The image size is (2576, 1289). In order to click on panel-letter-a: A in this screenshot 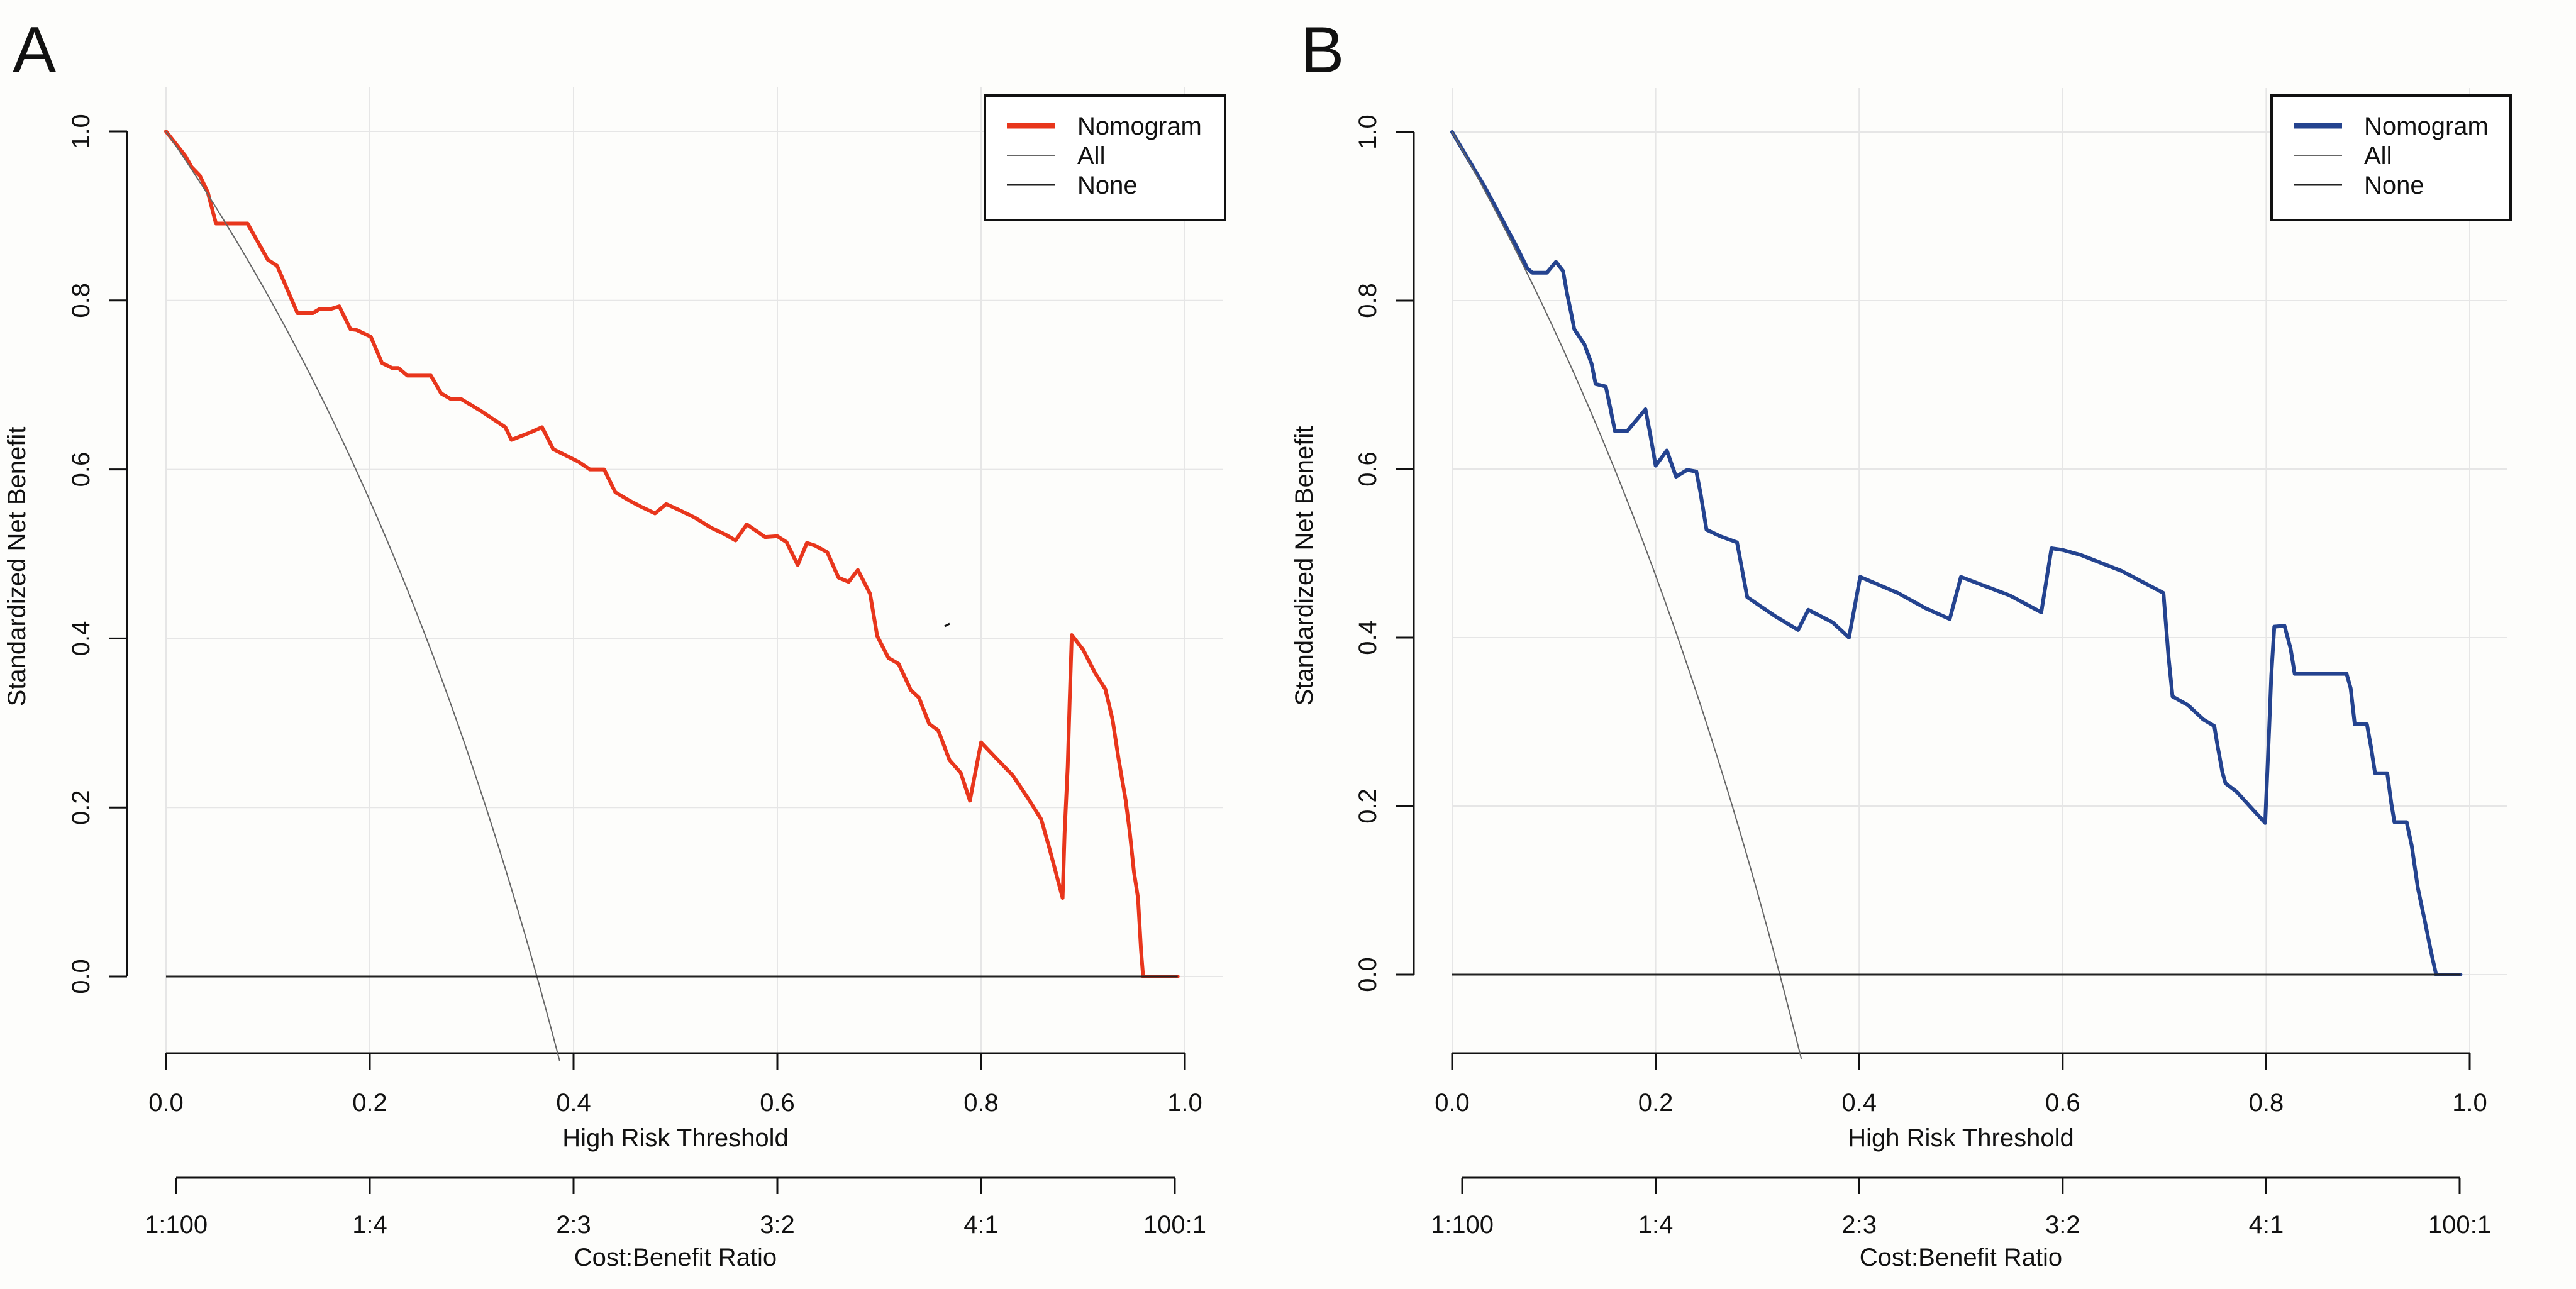, I will do `click(35, 51)`.